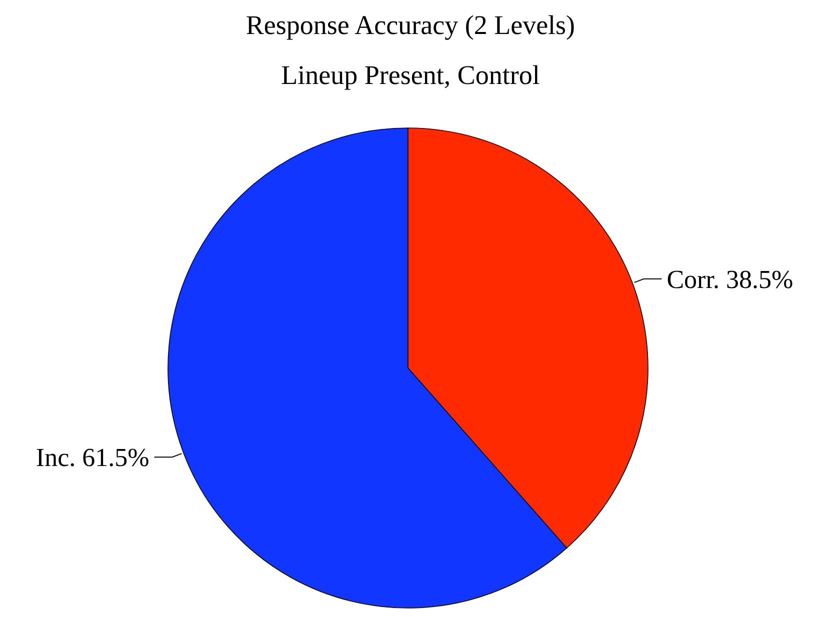 The width and height of the screenshot is (821, 617). Describe the element at coordinates (411, 25) in the screenshot. I see `chart-title: Response Accuracy (2 Levels)` at that location.